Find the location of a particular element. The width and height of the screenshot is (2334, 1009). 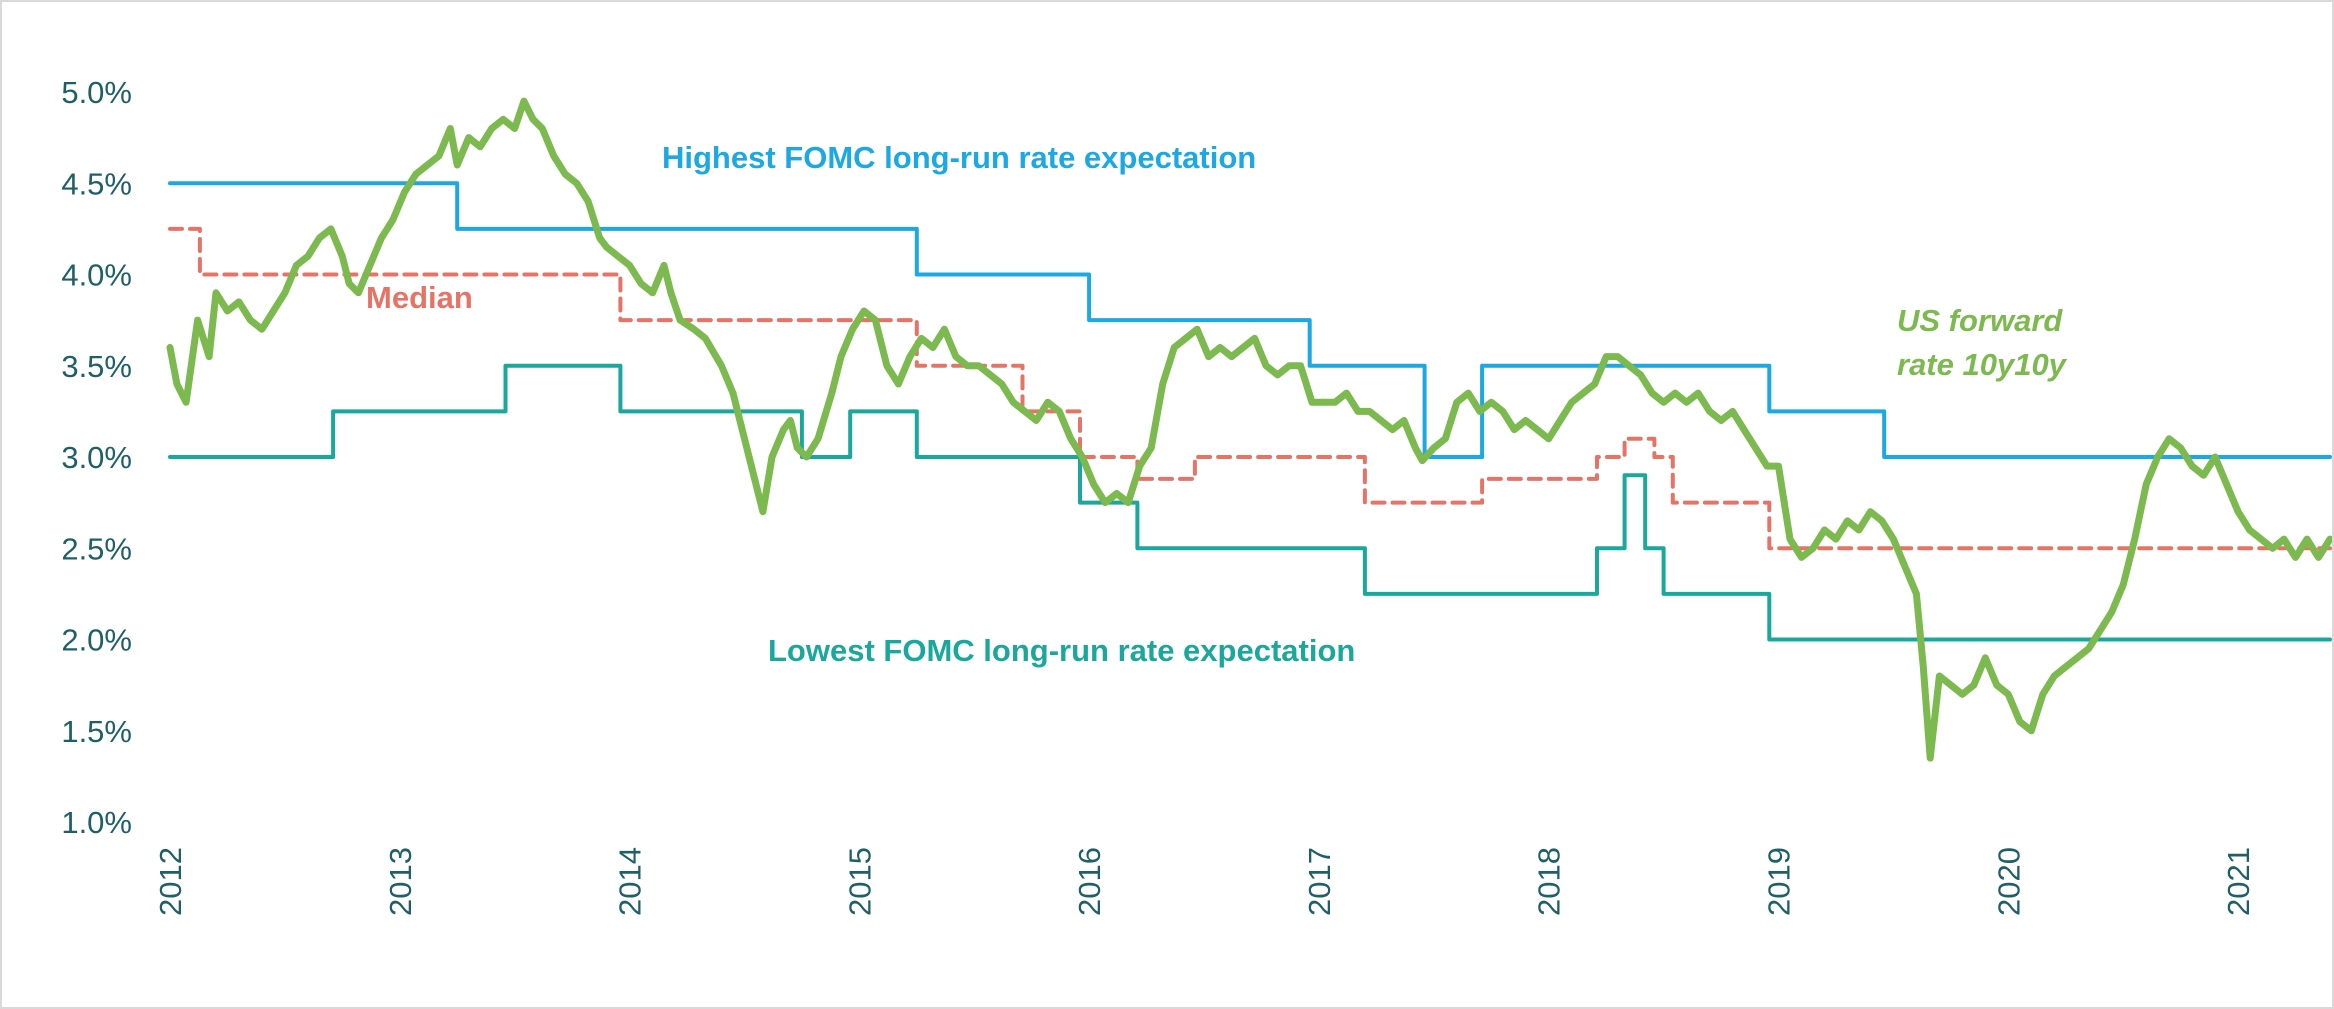

x-tick-label: 2015 is located at coordinates (859, 881).